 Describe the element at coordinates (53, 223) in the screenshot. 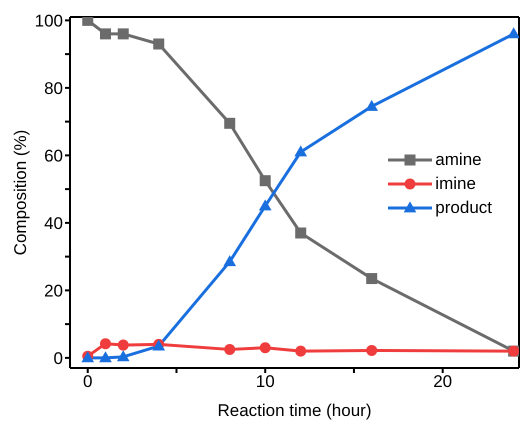

I see `y-tick-label: 40` at that location.